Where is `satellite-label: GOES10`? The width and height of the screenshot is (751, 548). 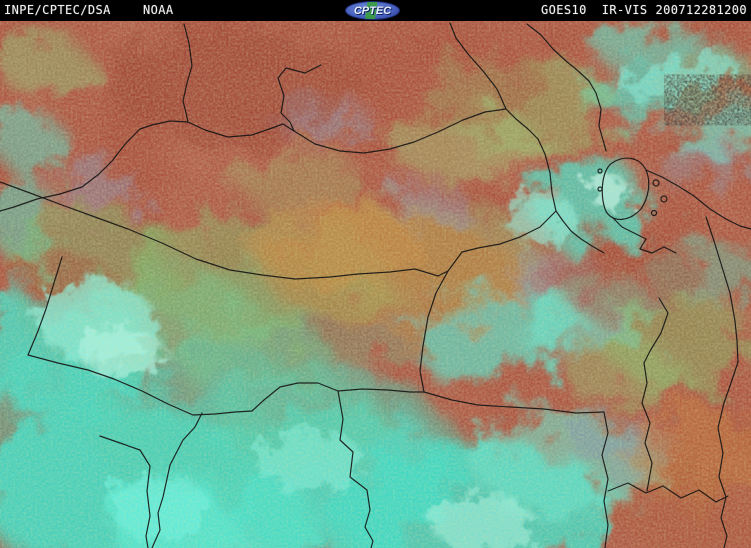 satellite-label: GOES10 is located at coordinates (564, 10).